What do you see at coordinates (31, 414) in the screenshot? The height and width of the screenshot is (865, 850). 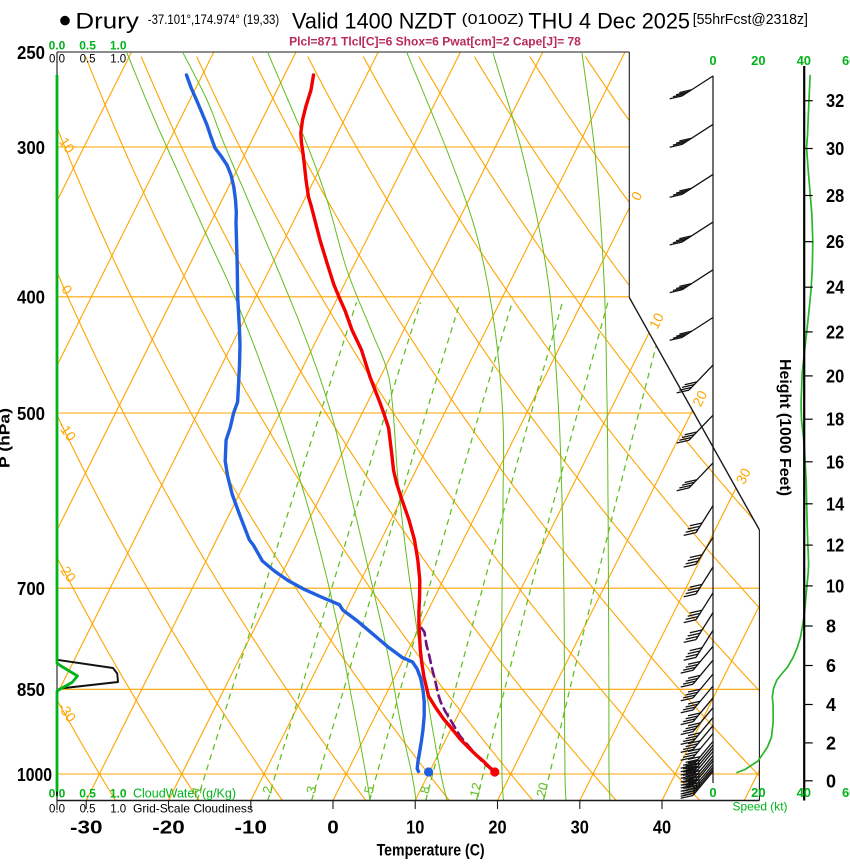 I see `svg-text: 500` at bounding box center [31, 414].